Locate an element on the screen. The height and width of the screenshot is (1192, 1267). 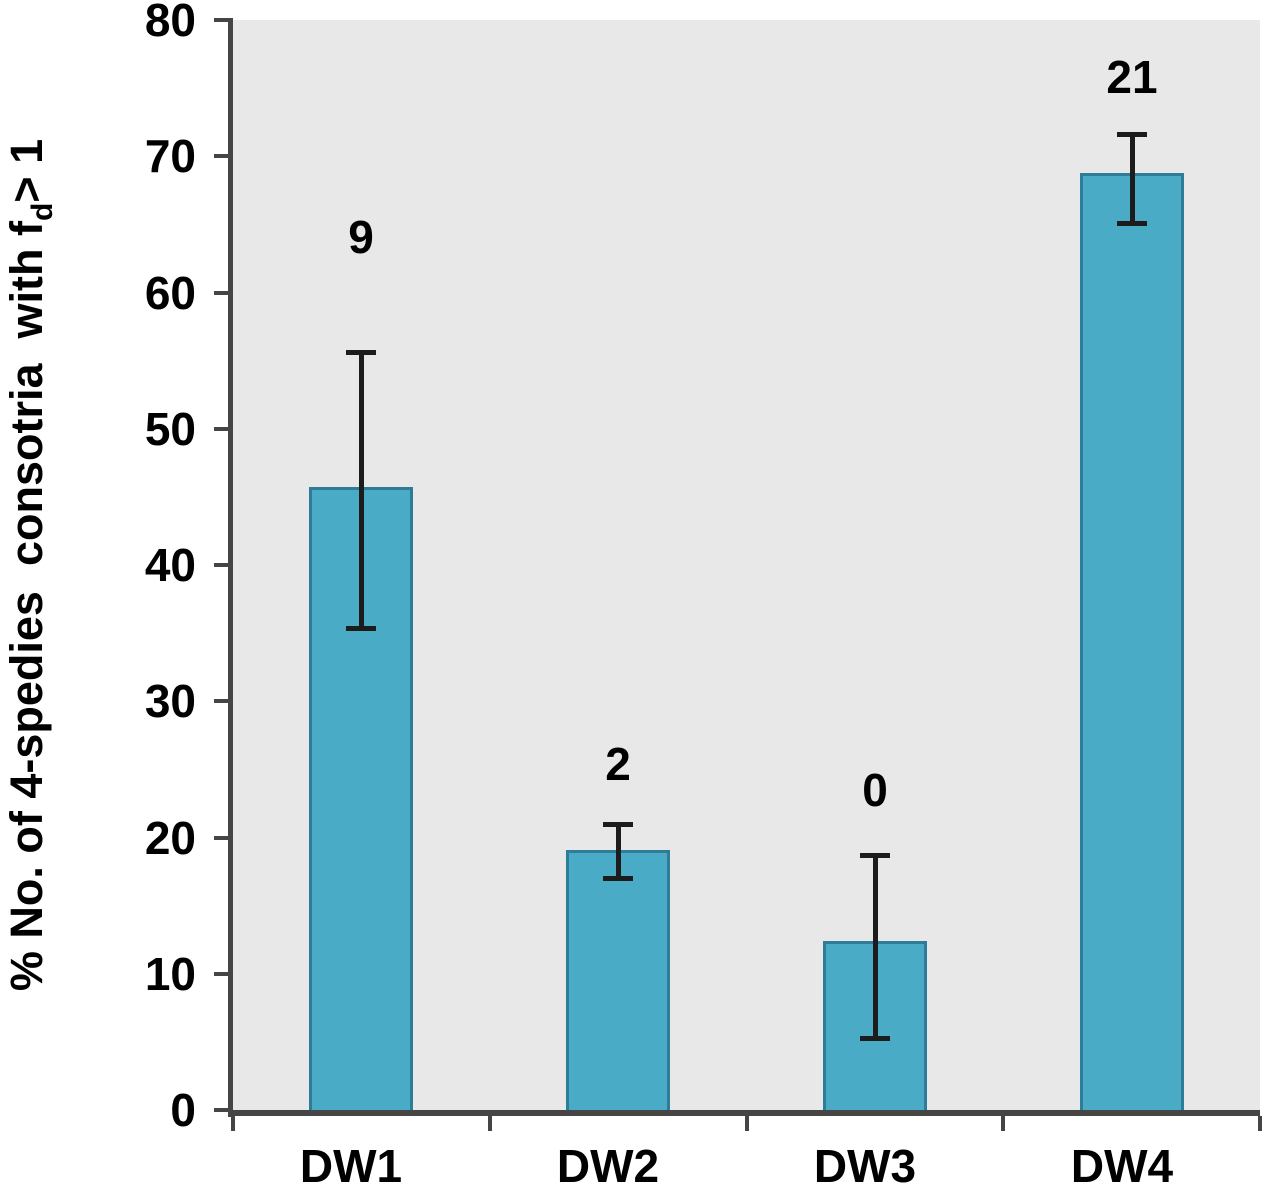
error-bar-cap-bottom-dw4 is located at coordinates (1132, 223).